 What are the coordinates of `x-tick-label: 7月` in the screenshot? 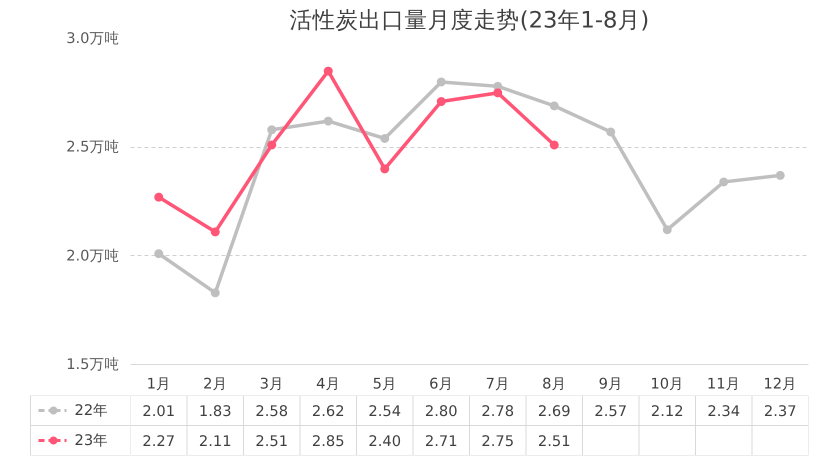 It's located at (498, 384).